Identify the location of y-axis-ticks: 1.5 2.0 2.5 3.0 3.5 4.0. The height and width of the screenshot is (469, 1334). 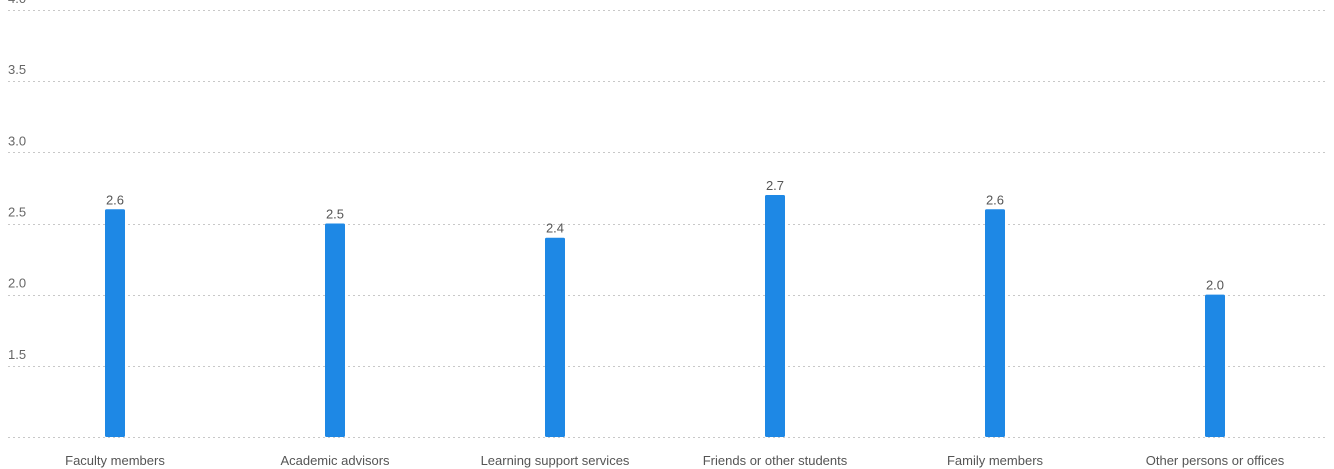
(17, 181).